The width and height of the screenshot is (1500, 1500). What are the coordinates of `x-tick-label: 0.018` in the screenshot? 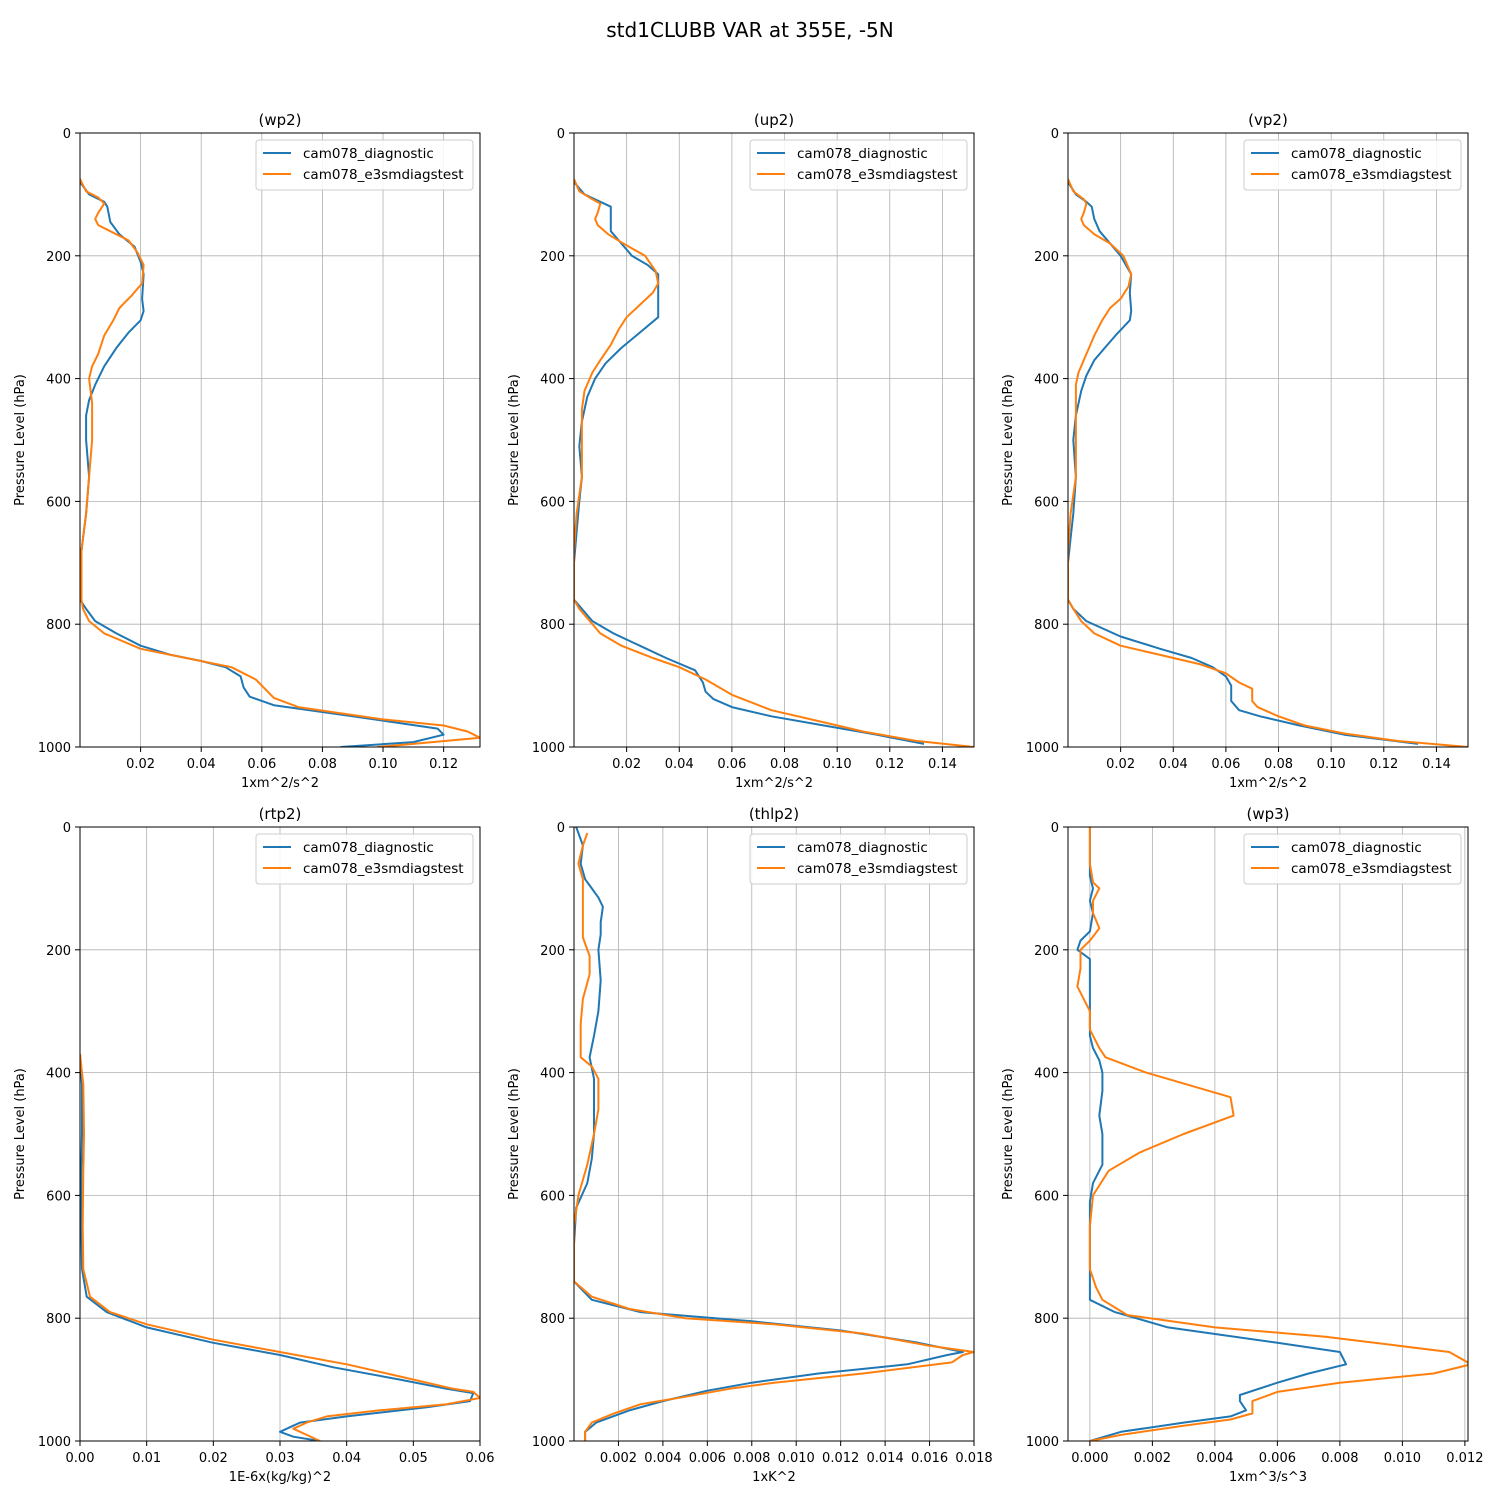 It's located at (973, 1458).